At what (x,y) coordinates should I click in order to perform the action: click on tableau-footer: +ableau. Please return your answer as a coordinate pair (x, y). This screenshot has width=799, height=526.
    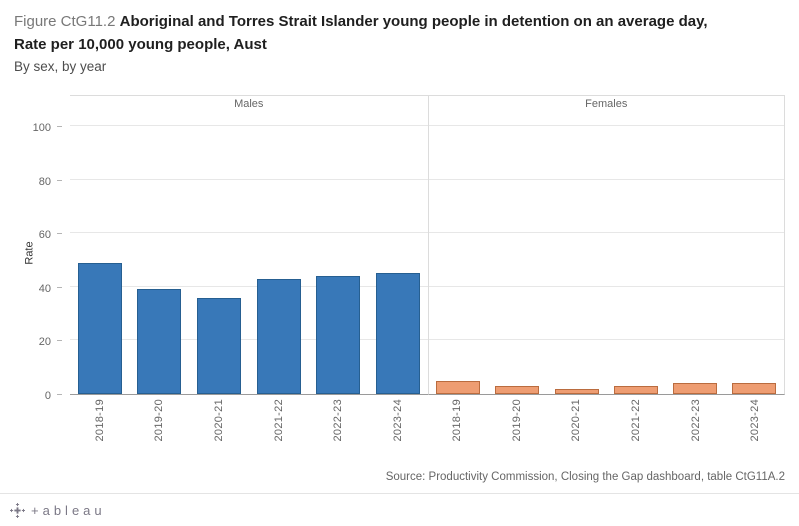
    Looking at the image, I should click on (399, 509).